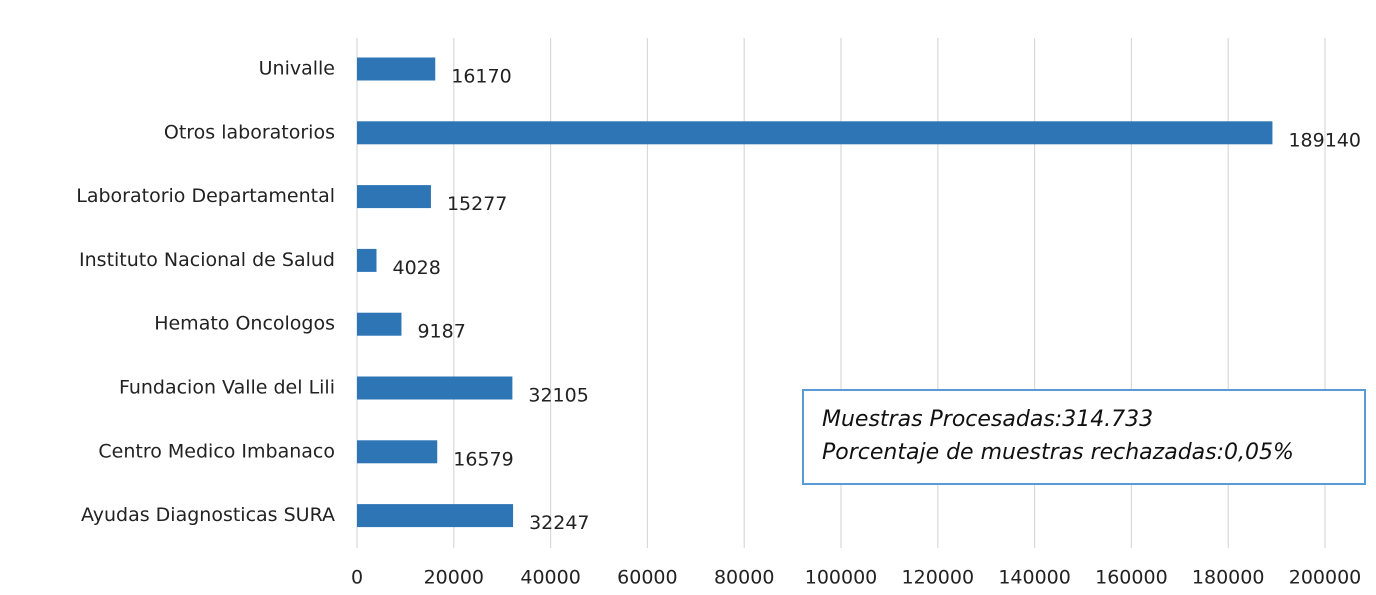 The height and width of the screenshot is (595, 1376). I want to click on data-label: 16170, so click(481, 77).